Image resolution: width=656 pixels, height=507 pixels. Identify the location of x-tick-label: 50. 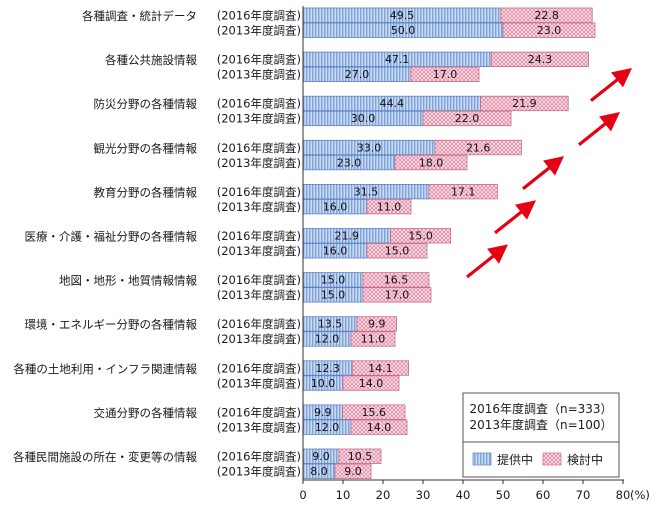
(503, 495).